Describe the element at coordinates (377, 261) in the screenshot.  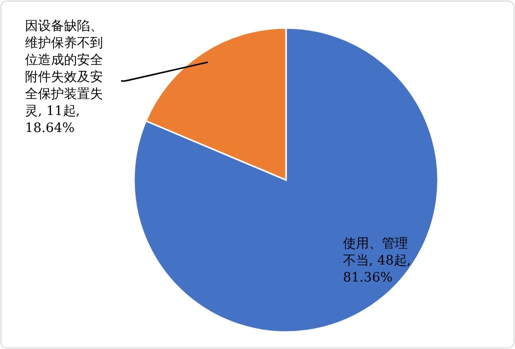
I see `slice-label: 使用、管理不当, 48起, 81.36%` at that location.